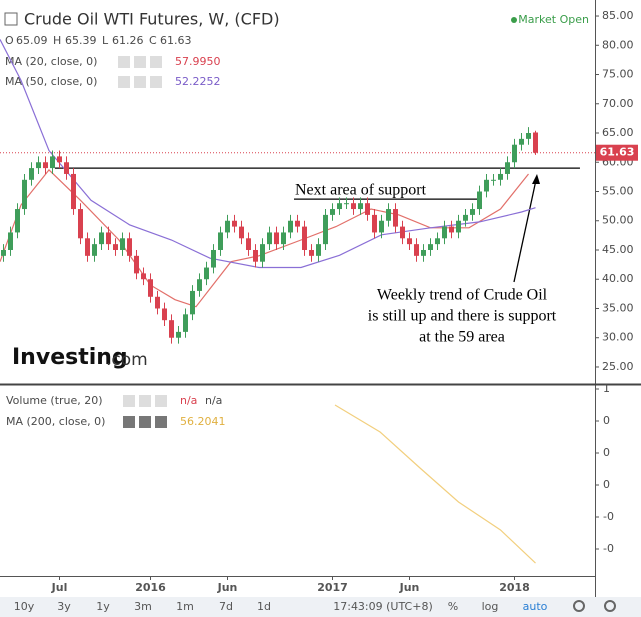 The height and width of the screenshot is (617, 641). What do you see at coordinates (361, 190) in the screenshot?
I see `annotation: Next area of support` at bounding box center [361, 190].